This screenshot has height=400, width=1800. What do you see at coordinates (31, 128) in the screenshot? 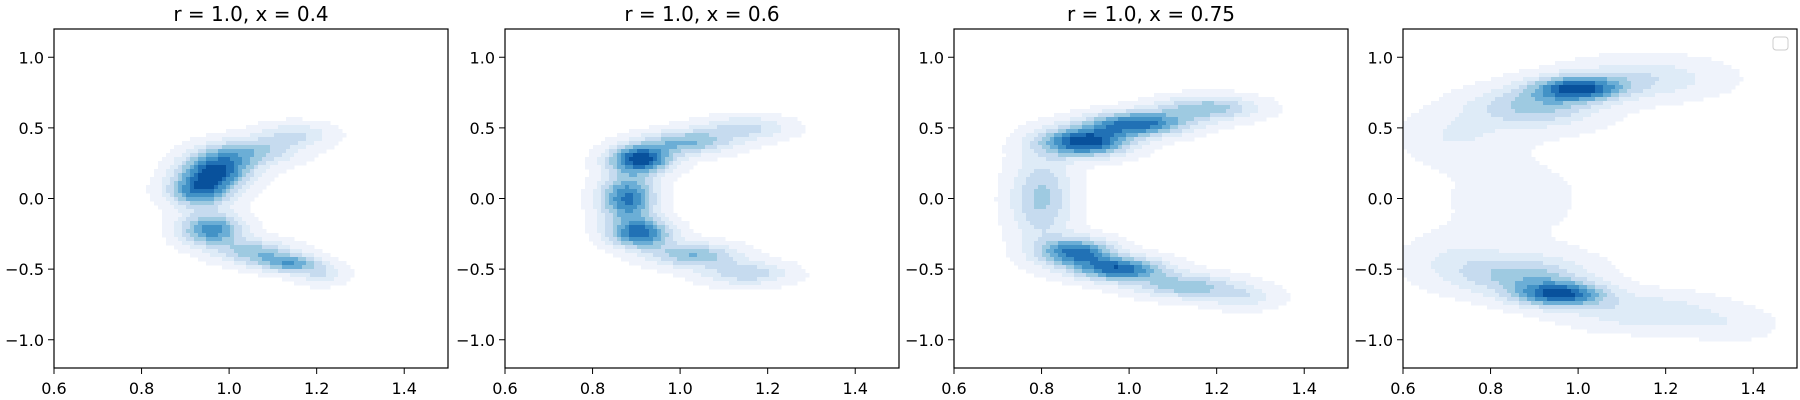
I see `y-tick-label: 0.5` at bounding box center [31, 128].